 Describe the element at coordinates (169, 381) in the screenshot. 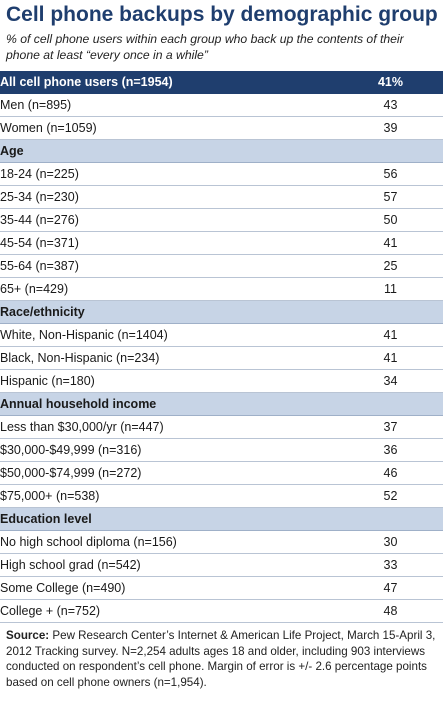

I see `table-row-label: Hispanic (n=180)` at that location.